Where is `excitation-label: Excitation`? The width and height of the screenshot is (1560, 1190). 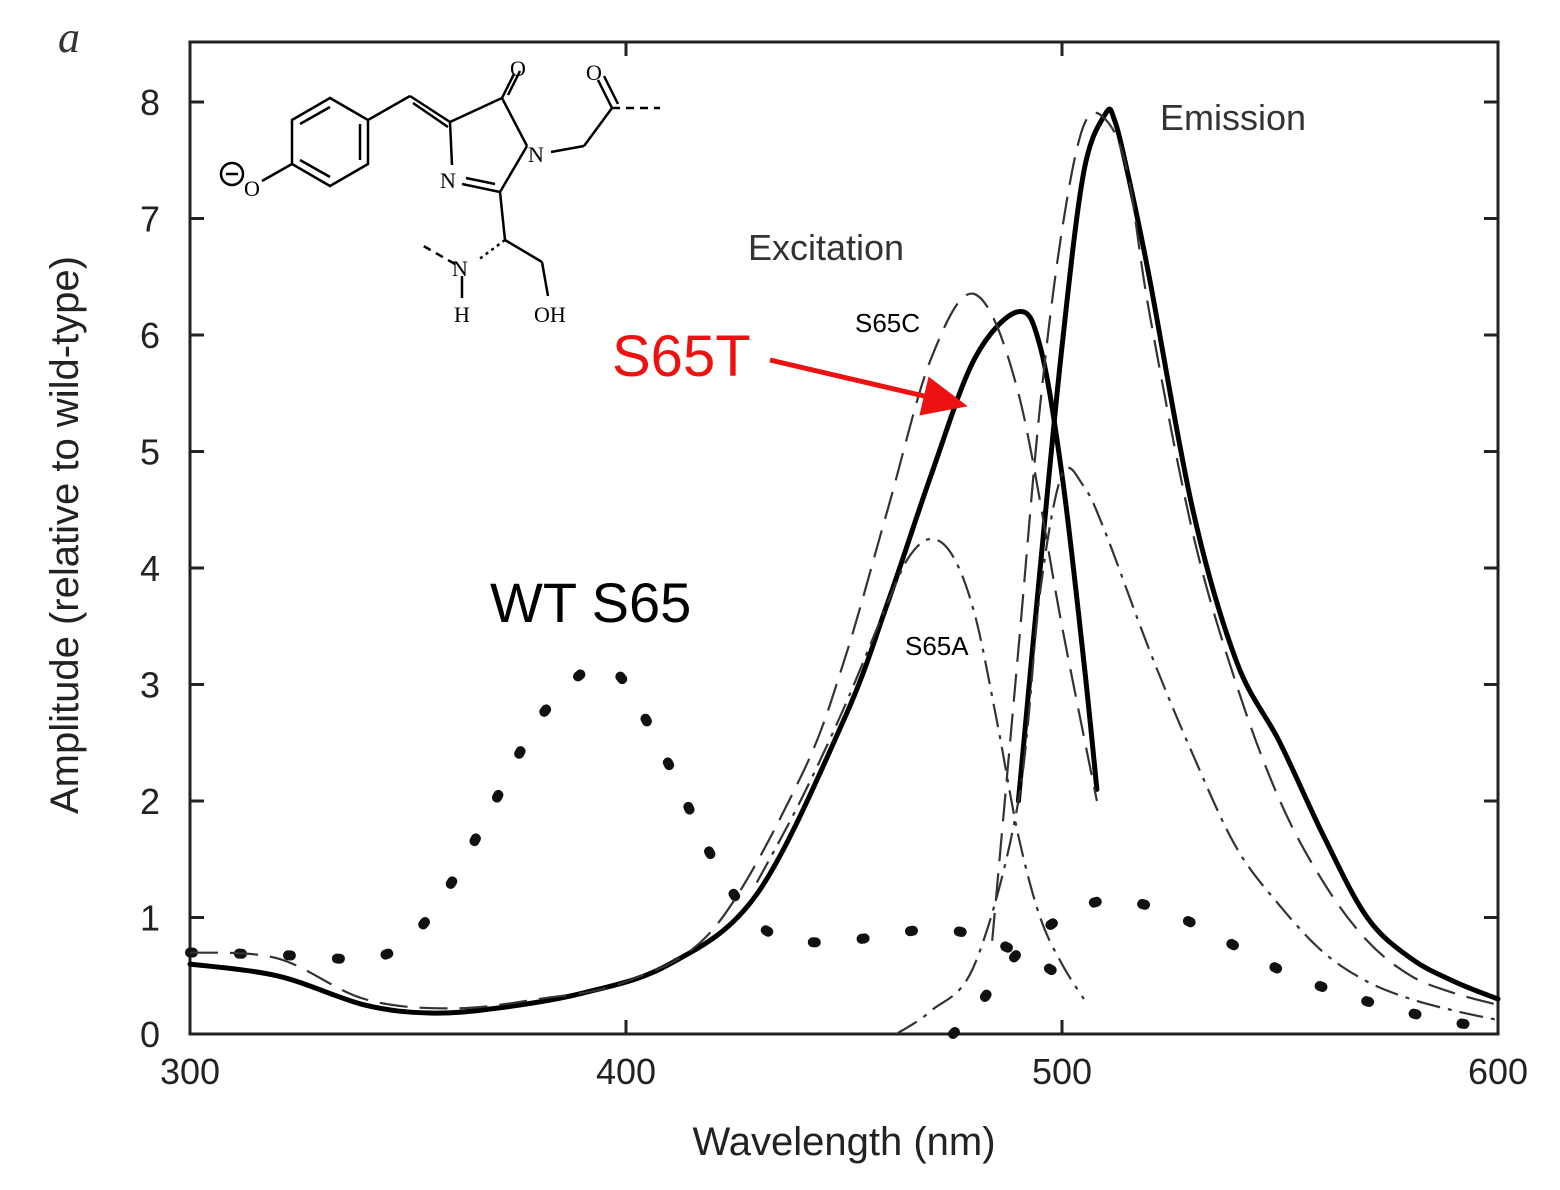
excitation-label: Excitation is located at coordinates (826, 247).